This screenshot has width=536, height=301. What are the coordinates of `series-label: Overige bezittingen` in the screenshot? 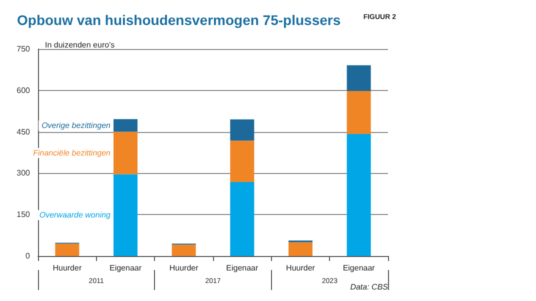 It's located at (77, 125).